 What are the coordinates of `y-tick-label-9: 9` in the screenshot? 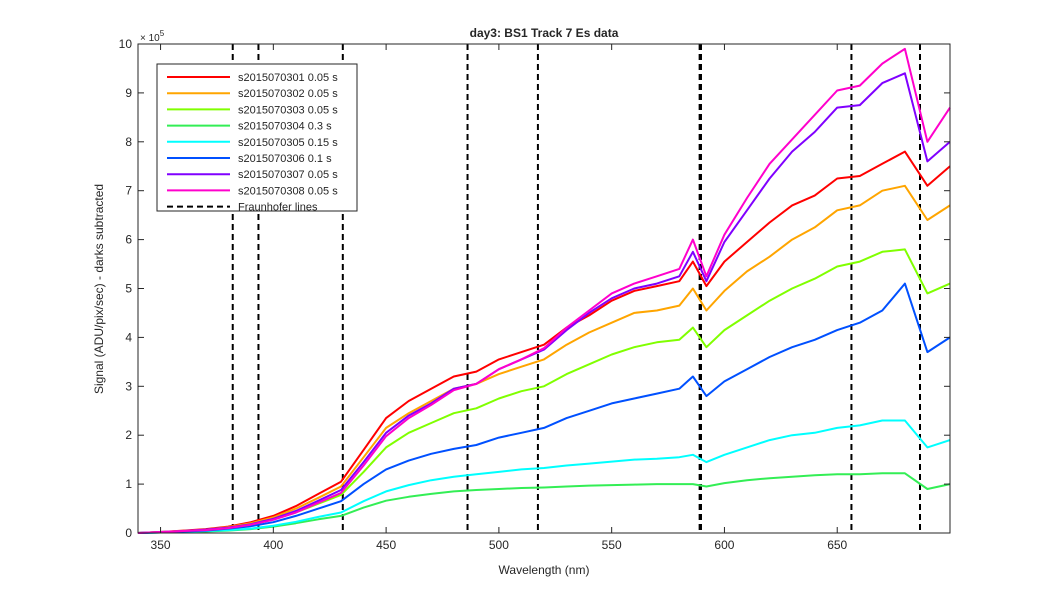 It's located at (128, 93).